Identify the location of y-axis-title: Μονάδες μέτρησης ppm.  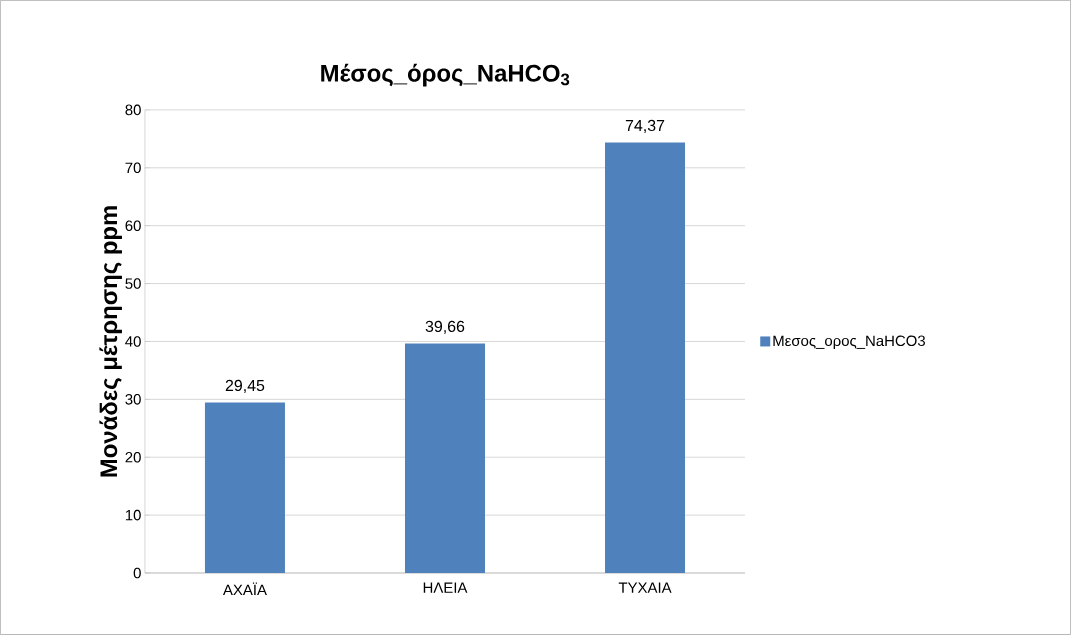
(110, 341).